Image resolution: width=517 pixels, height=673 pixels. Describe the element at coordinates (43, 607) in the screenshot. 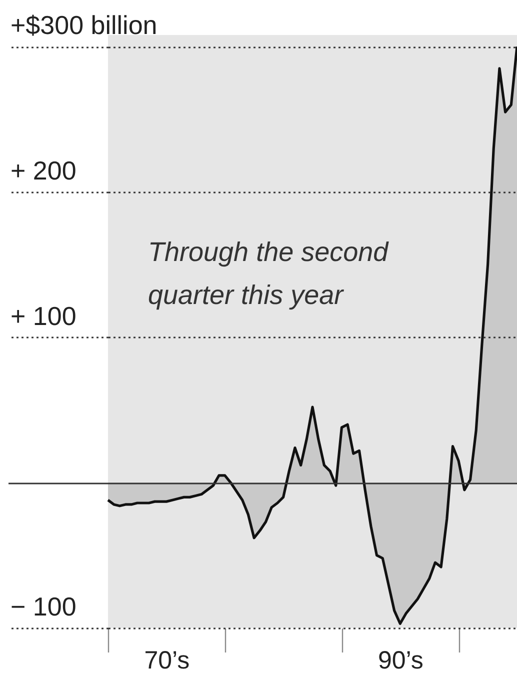

I see `y-tick-label: − 100` at that location.